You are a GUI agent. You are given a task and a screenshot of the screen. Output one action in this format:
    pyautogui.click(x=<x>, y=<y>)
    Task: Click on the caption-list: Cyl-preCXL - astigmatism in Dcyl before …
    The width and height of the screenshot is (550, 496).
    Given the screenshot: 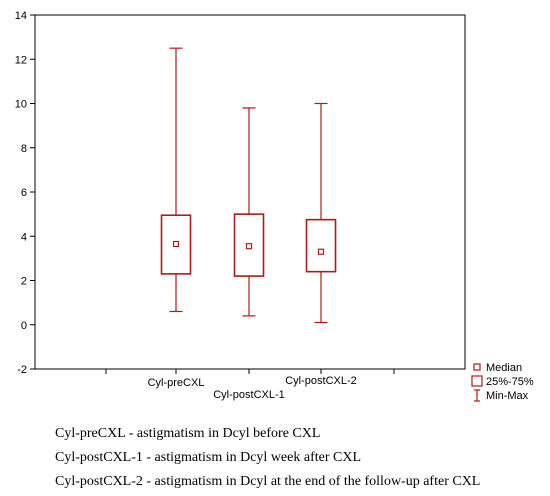 What is the action you would take?
    pyautogui.click(x=300, y=458)
    